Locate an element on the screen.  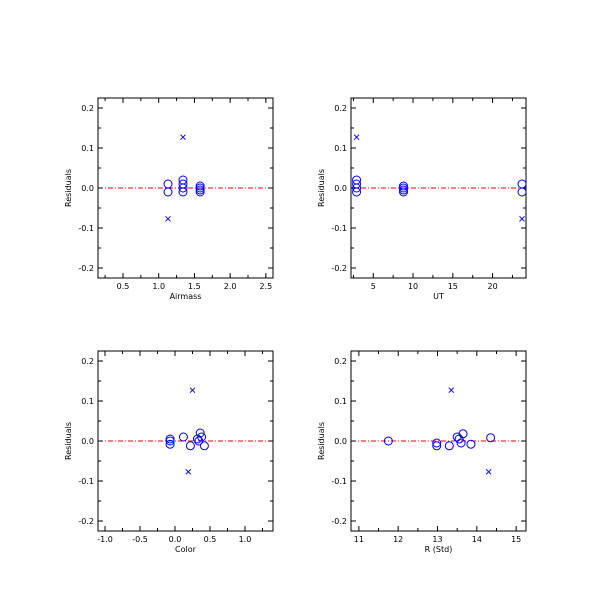
x-tick-label: 10 is located at coordinates (413, 286).